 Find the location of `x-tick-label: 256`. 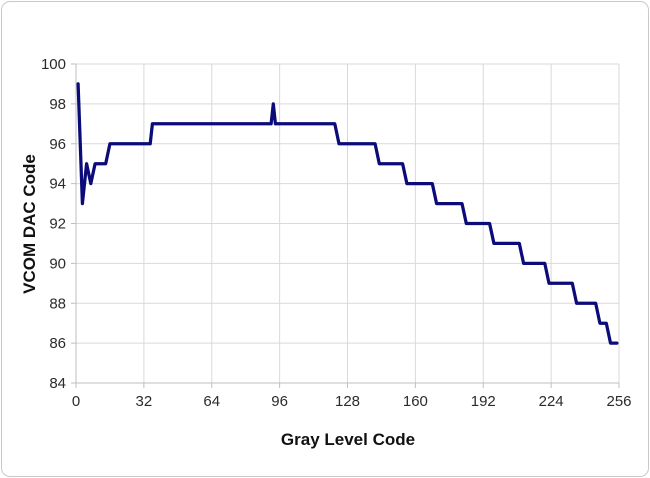

x-tick-label: 256 is located at coordinates (618, 401).